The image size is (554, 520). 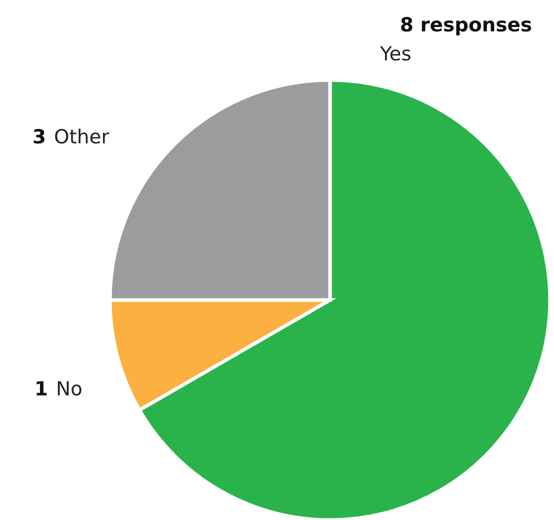 I want to click on data-label: 8 responses, so click(x=466, y=26).